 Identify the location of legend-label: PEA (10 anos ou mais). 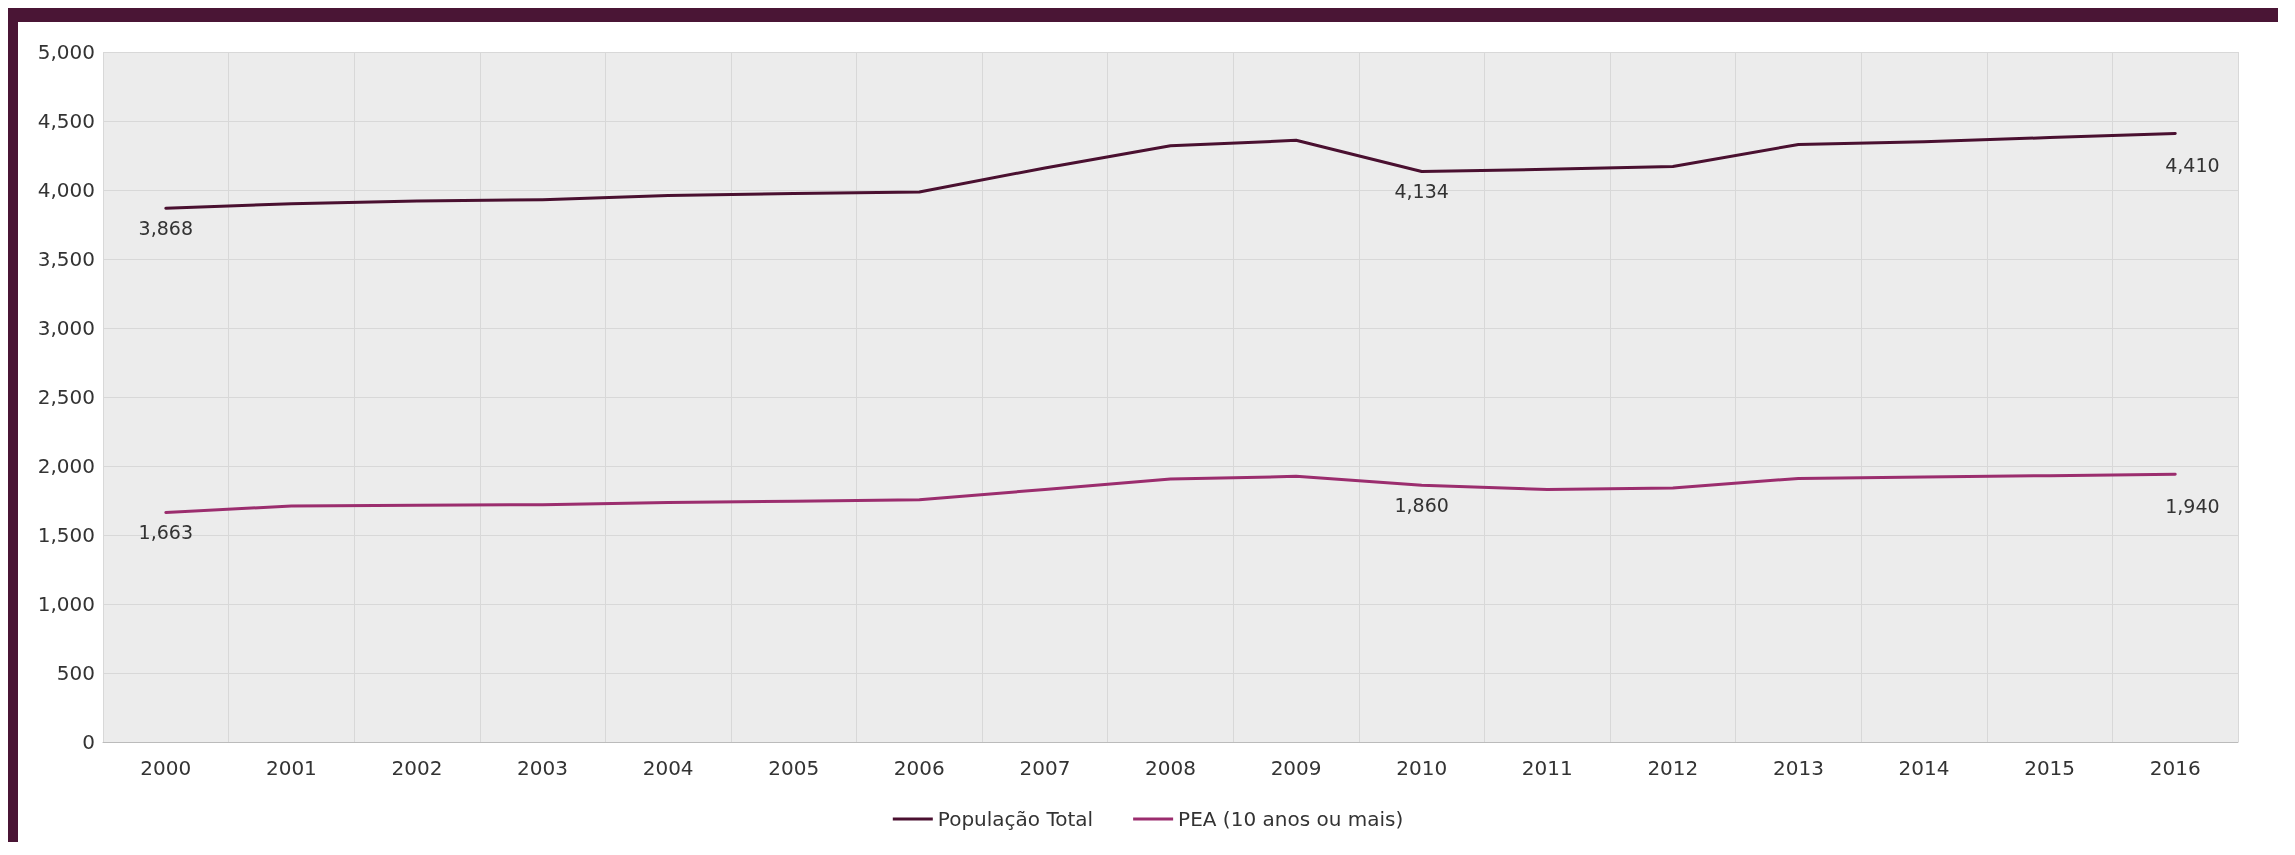
(1291, 819).